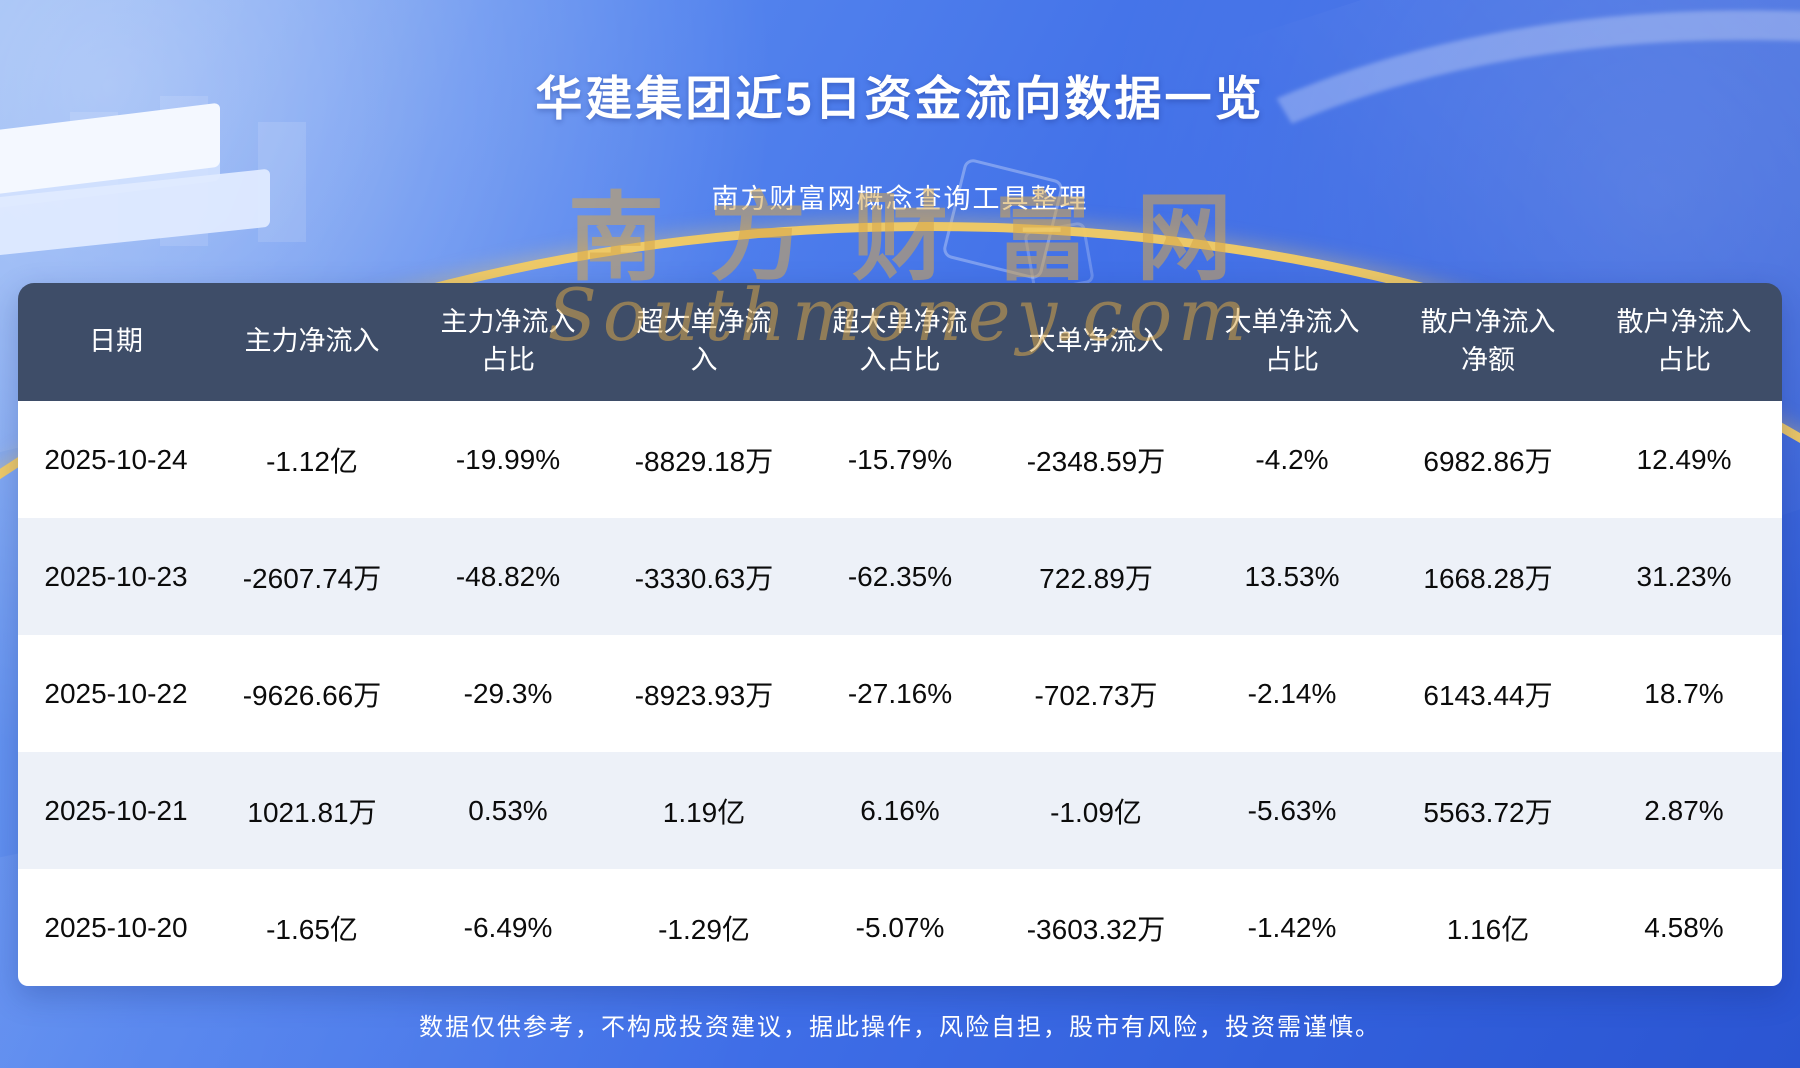 Image resolution: width=1800 pixels, height=1068 pixels. What do you see at coordinates (508, 576) in the screenshot?
I see `value-cell: -48.82%` at bounding box center [508, 576].